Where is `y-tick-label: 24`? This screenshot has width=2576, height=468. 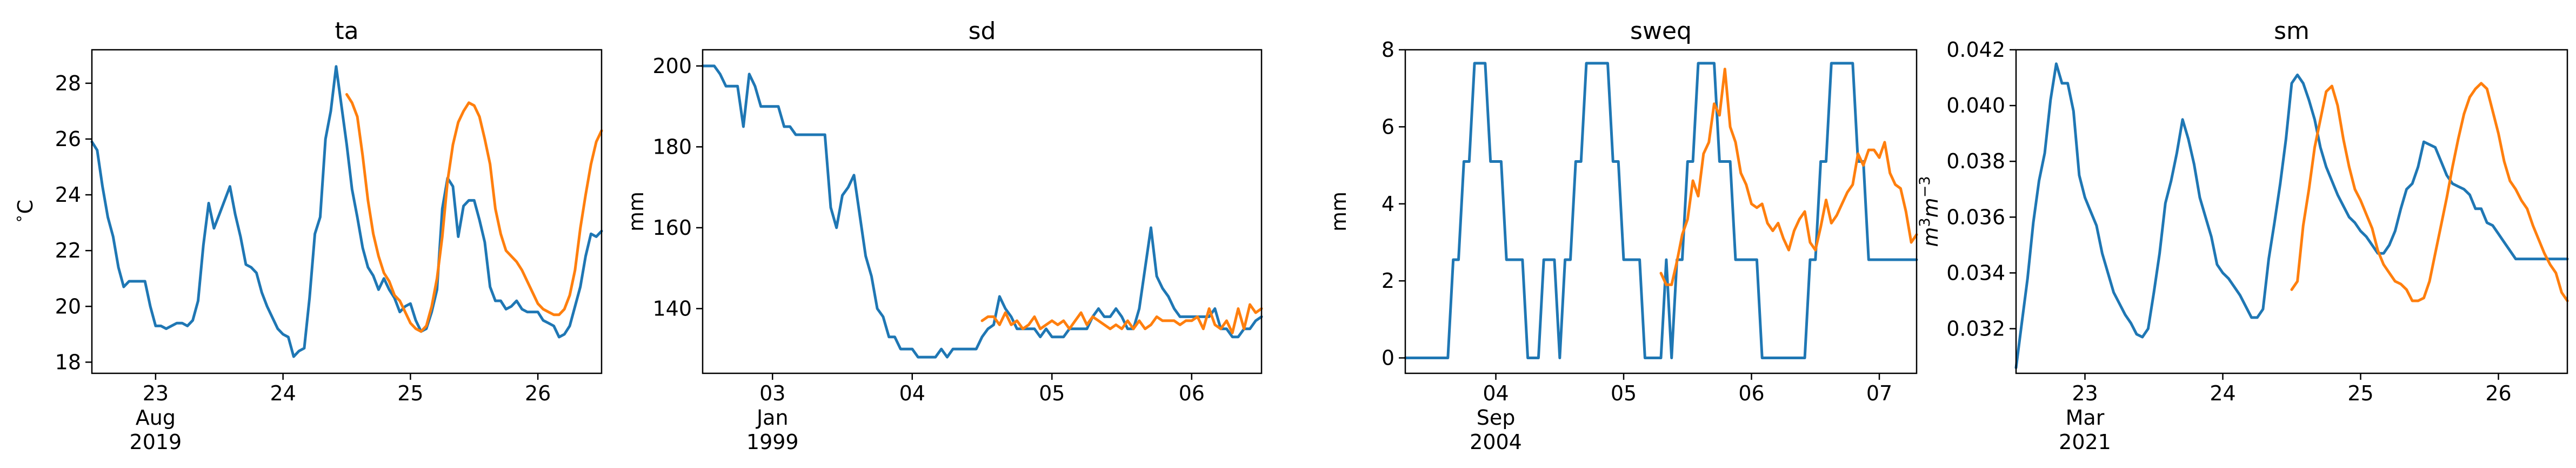 y-tick-label: 24 is located at coordinates (68, 195).